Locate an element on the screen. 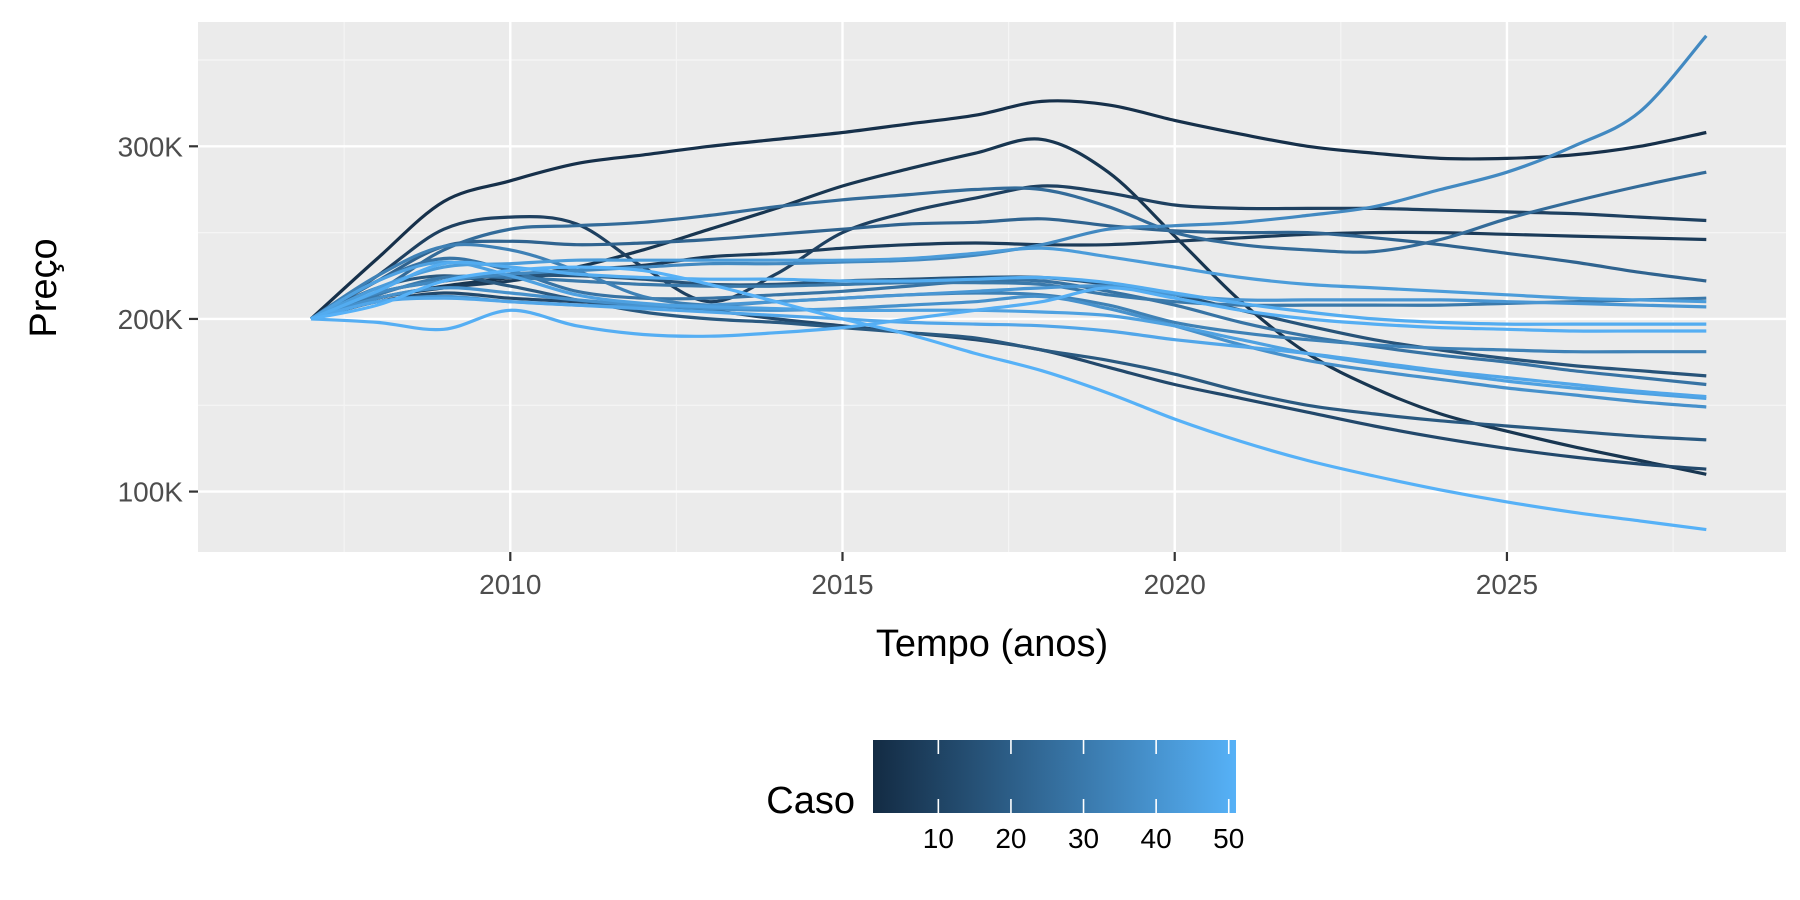 This screenshot has height=900, width=1800. legend-tick-label: 20 is located at coordinates (1010, 838).